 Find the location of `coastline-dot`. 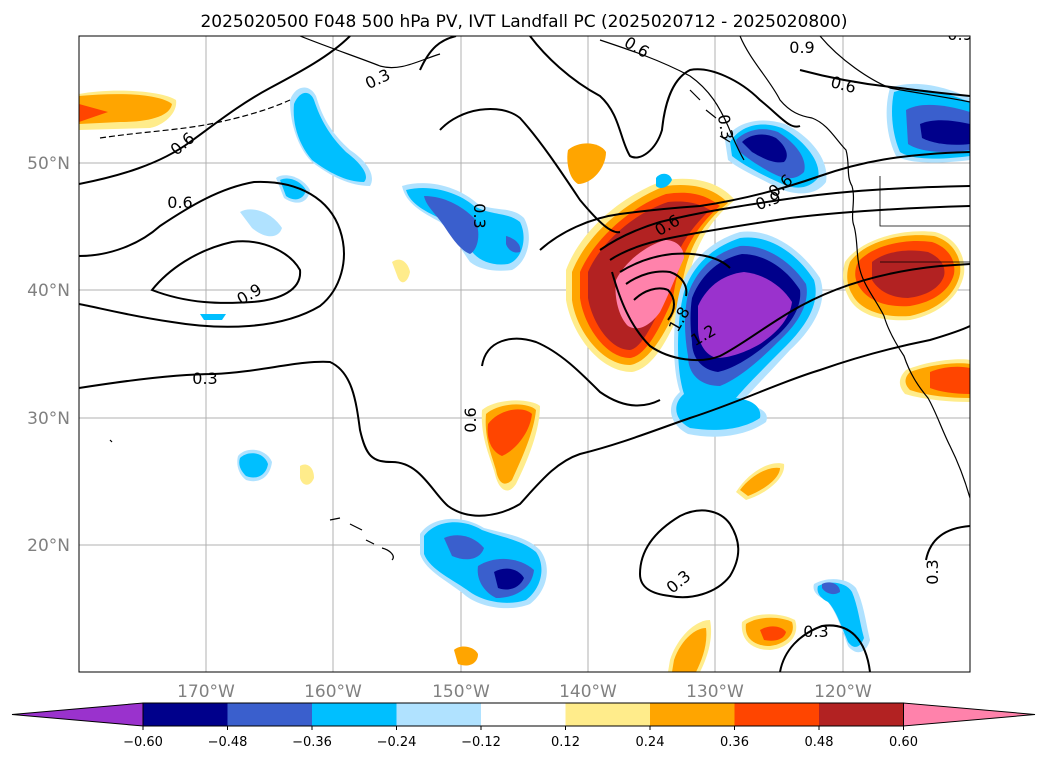

coastline-dot is located at coordinates (111, 441).